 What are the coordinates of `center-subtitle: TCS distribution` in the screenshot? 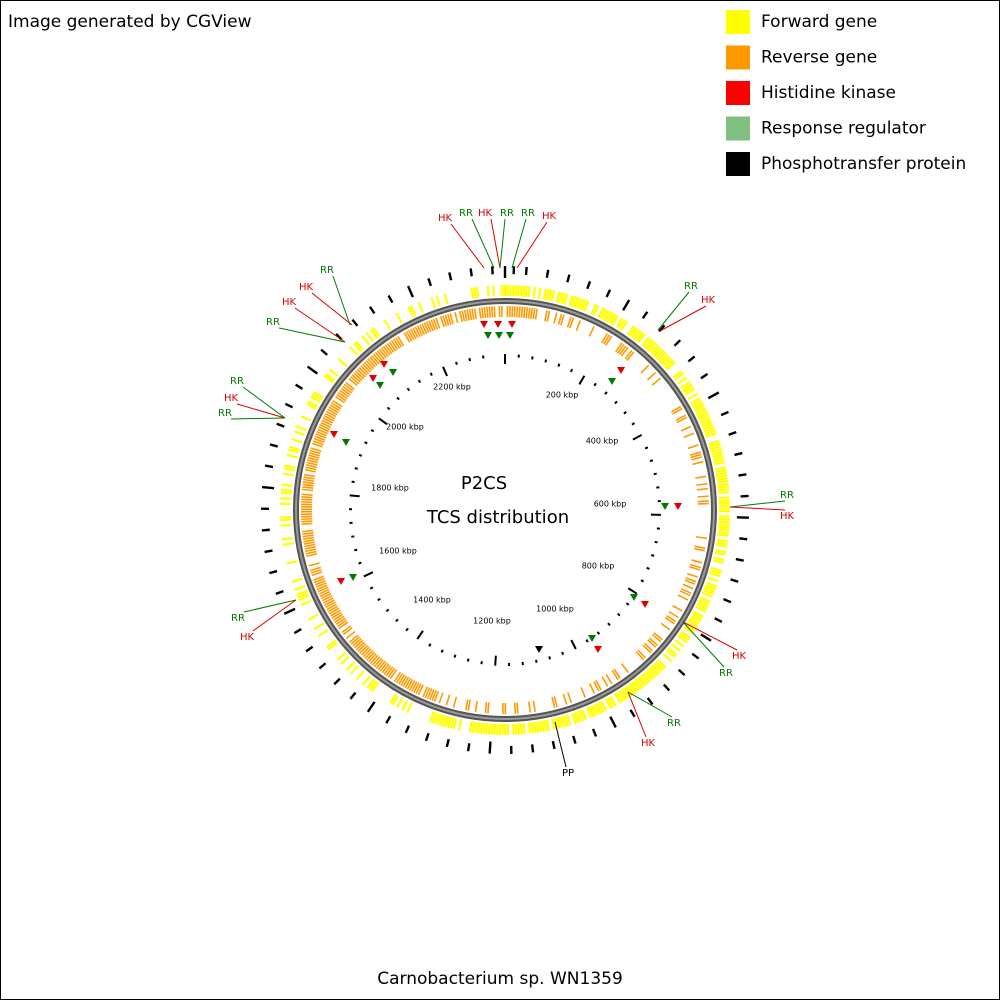 It's located at (497, 517).